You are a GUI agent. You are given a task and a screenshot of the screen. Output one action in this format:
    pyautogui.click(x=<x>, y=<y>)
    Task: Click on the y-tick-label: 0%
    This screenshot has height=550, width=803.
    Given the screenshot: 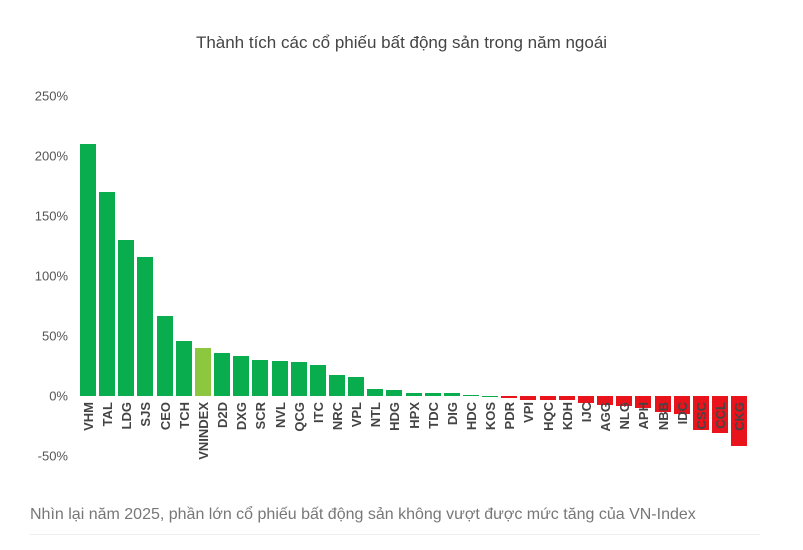 What is the action you would take?
    pyautogui.click(x=58, y=396)
    